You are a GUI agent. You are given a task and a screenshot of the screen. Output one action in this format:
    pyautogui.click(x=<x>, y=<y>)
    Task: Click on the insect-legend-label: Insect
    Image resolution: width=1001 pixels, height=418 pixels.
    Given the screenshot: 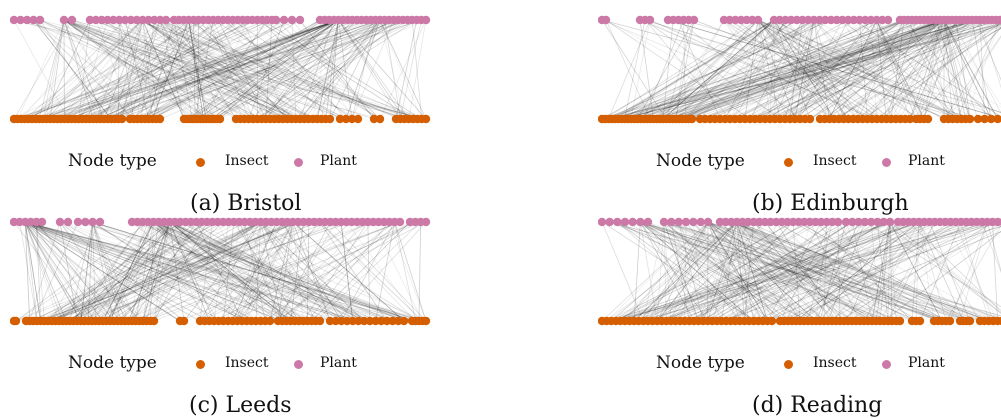 What is the action you would take?
    pyautogui.click(x=247, y=161)
    